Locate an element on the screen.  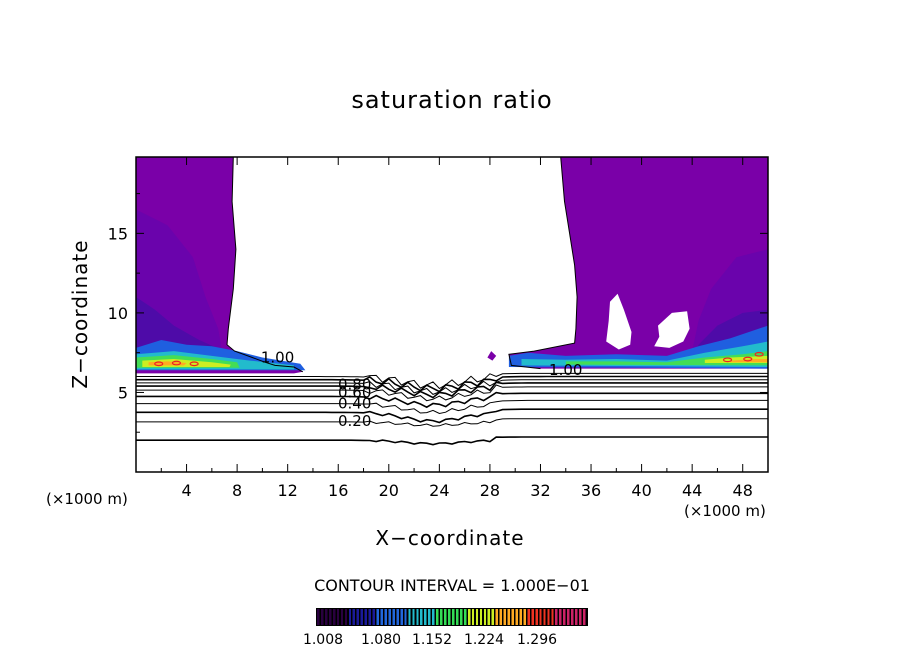
contour-label-2: 0.60 is located at coordinates (354, 392).